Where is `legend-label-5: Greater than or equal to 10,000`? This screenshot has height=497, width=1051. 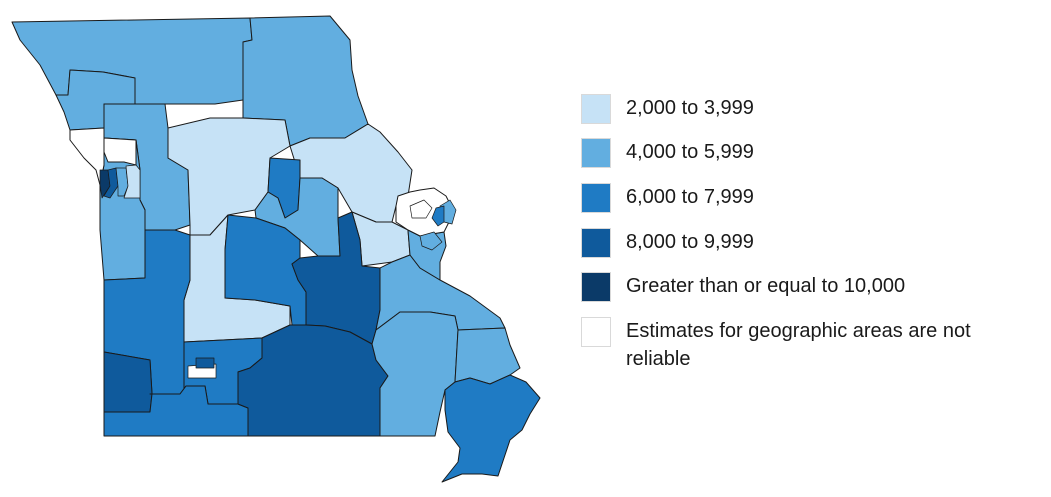 legend-label-5: Greater than or equal to 10,000 is located at coordinates (766, 286).